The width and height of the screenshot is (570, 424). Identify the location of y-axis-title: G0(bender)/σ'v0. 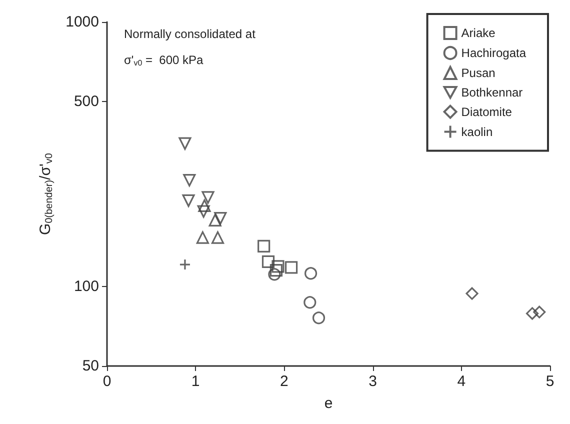
(46, 193).